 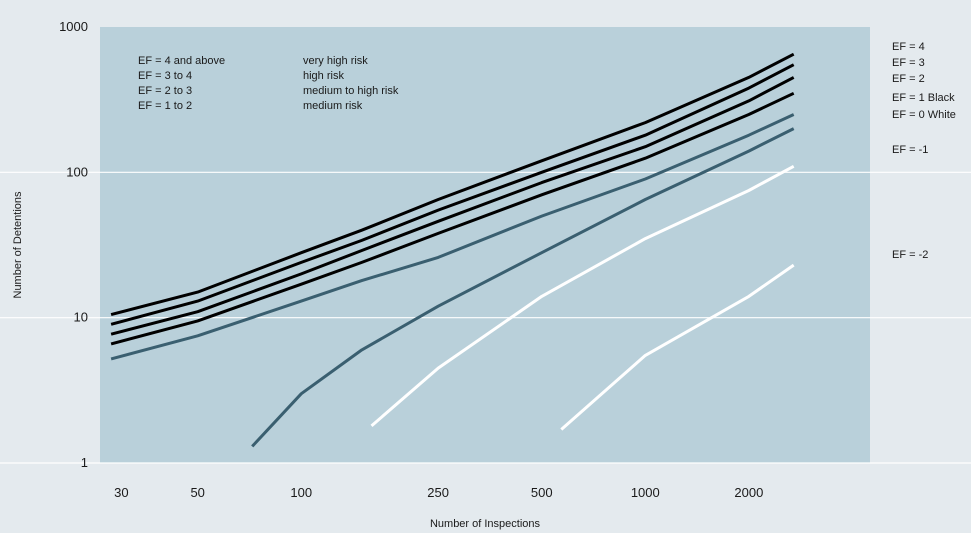 I want to click on x-tick-label: 1000, so click(x=645, y=492).